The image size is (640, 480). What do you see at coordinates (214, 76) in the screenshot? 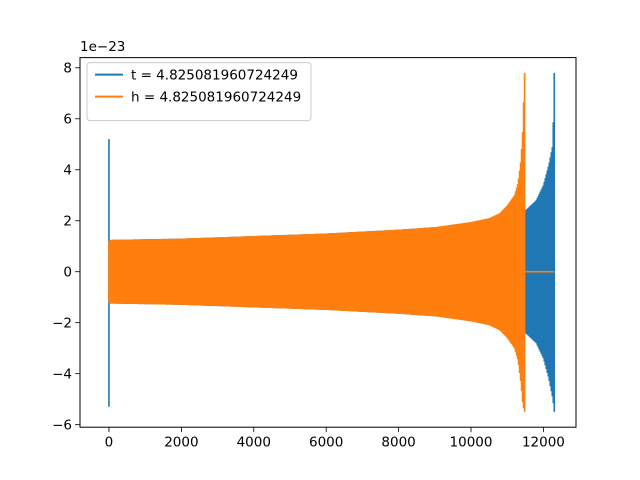
I see `legend-label-0: t = 4.825081960724249` at bounding box center [214, 76].